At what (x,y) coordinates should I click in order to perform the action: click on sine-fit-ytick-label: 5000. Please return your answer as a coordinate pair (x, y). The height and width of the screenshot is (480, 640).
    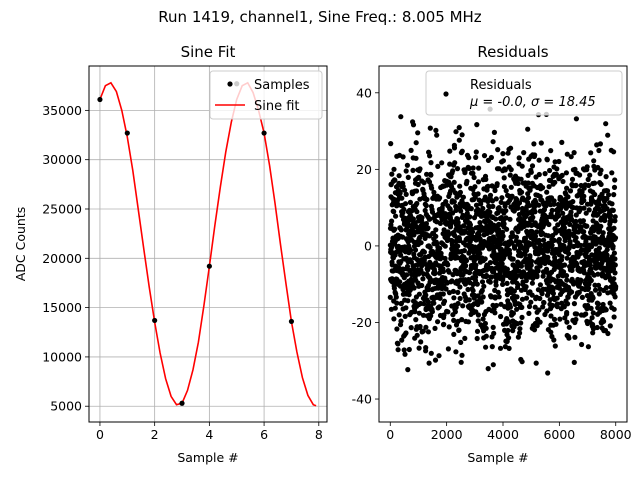
    Looking at the image, I should click on (66, 406).